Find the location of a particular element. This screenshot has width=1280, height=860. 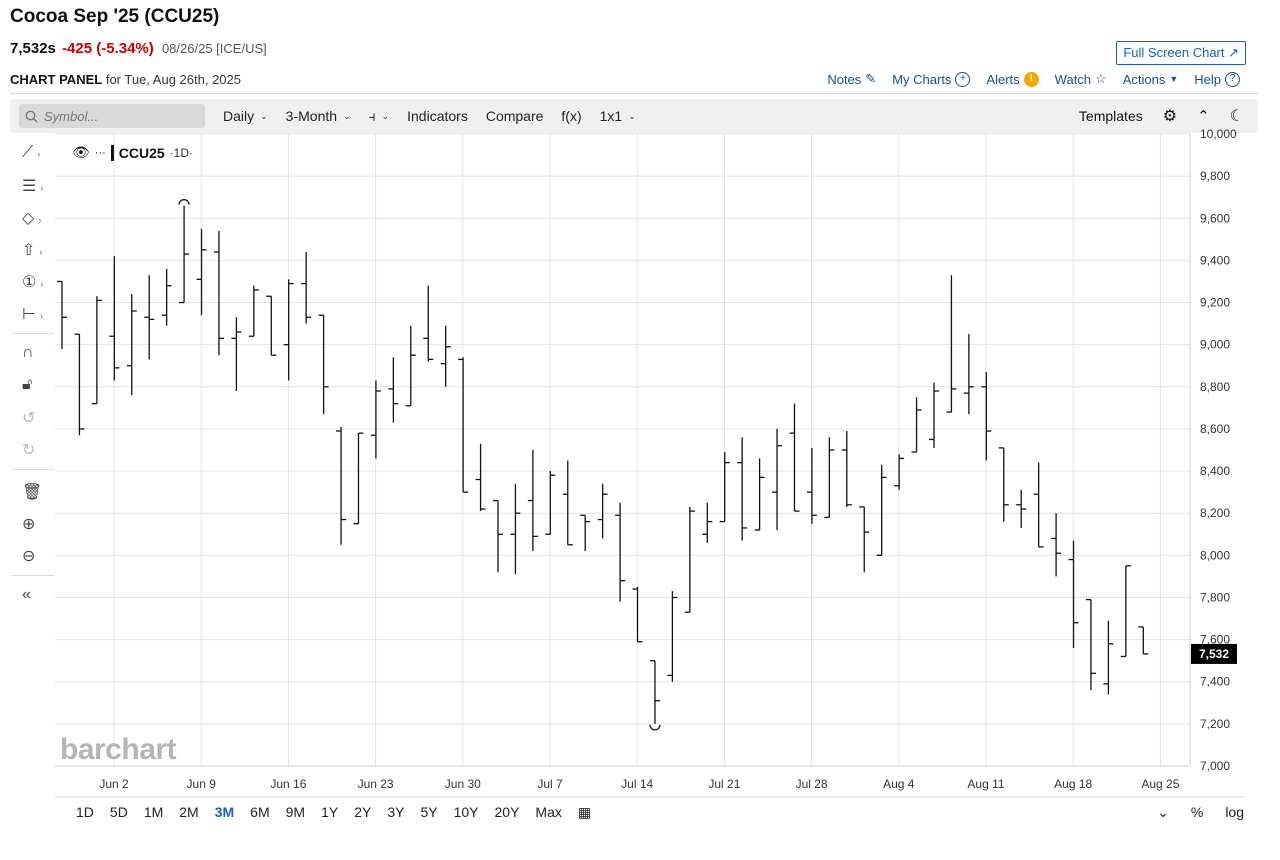

templates-button: Templates is located at coordinates (1110, 116).